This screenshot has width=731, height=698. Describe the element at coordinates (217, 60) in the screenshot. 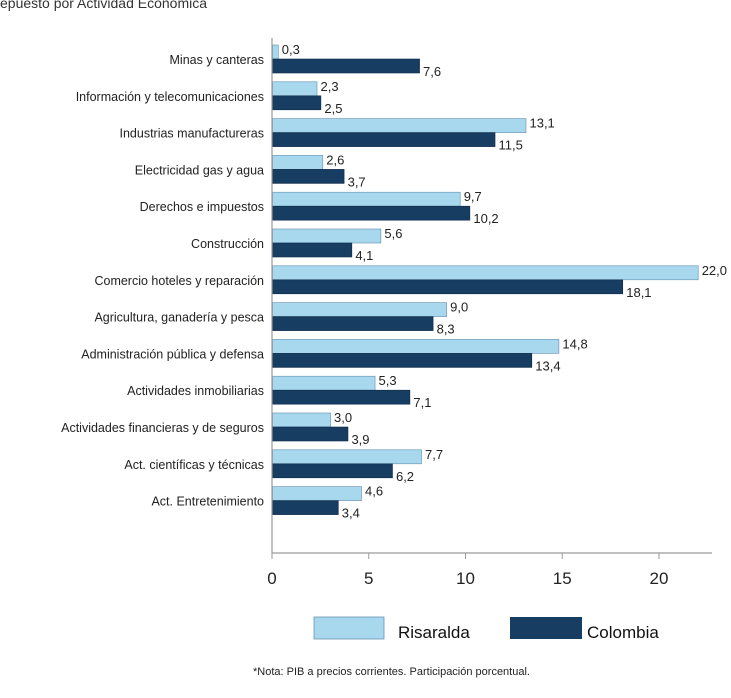

I see `category-label: Minas y canteras` at that location.